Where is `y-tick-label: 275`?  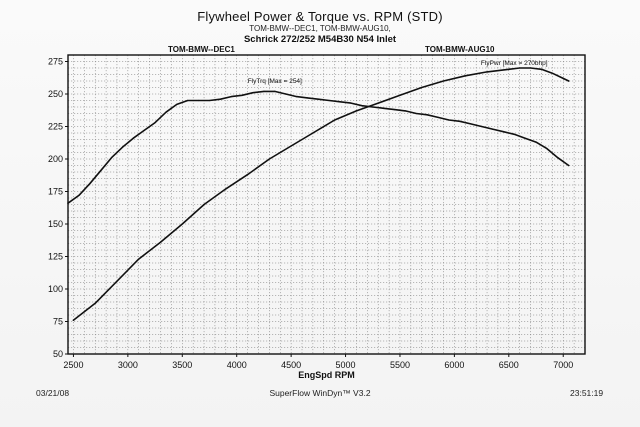
y-tick-label: 275 is located at coordinates (55, 62).